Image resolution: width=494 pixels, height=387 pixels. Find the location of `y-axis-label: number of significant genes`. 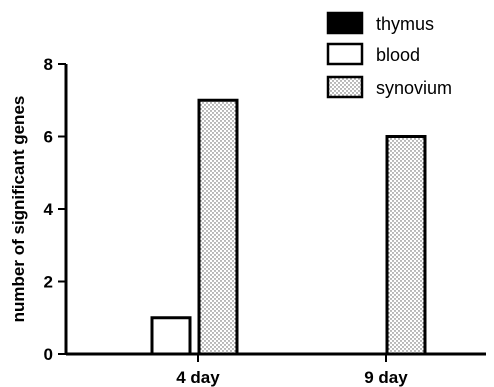

y-axis-label: number of significant genes is located at coordinates (18, 209).